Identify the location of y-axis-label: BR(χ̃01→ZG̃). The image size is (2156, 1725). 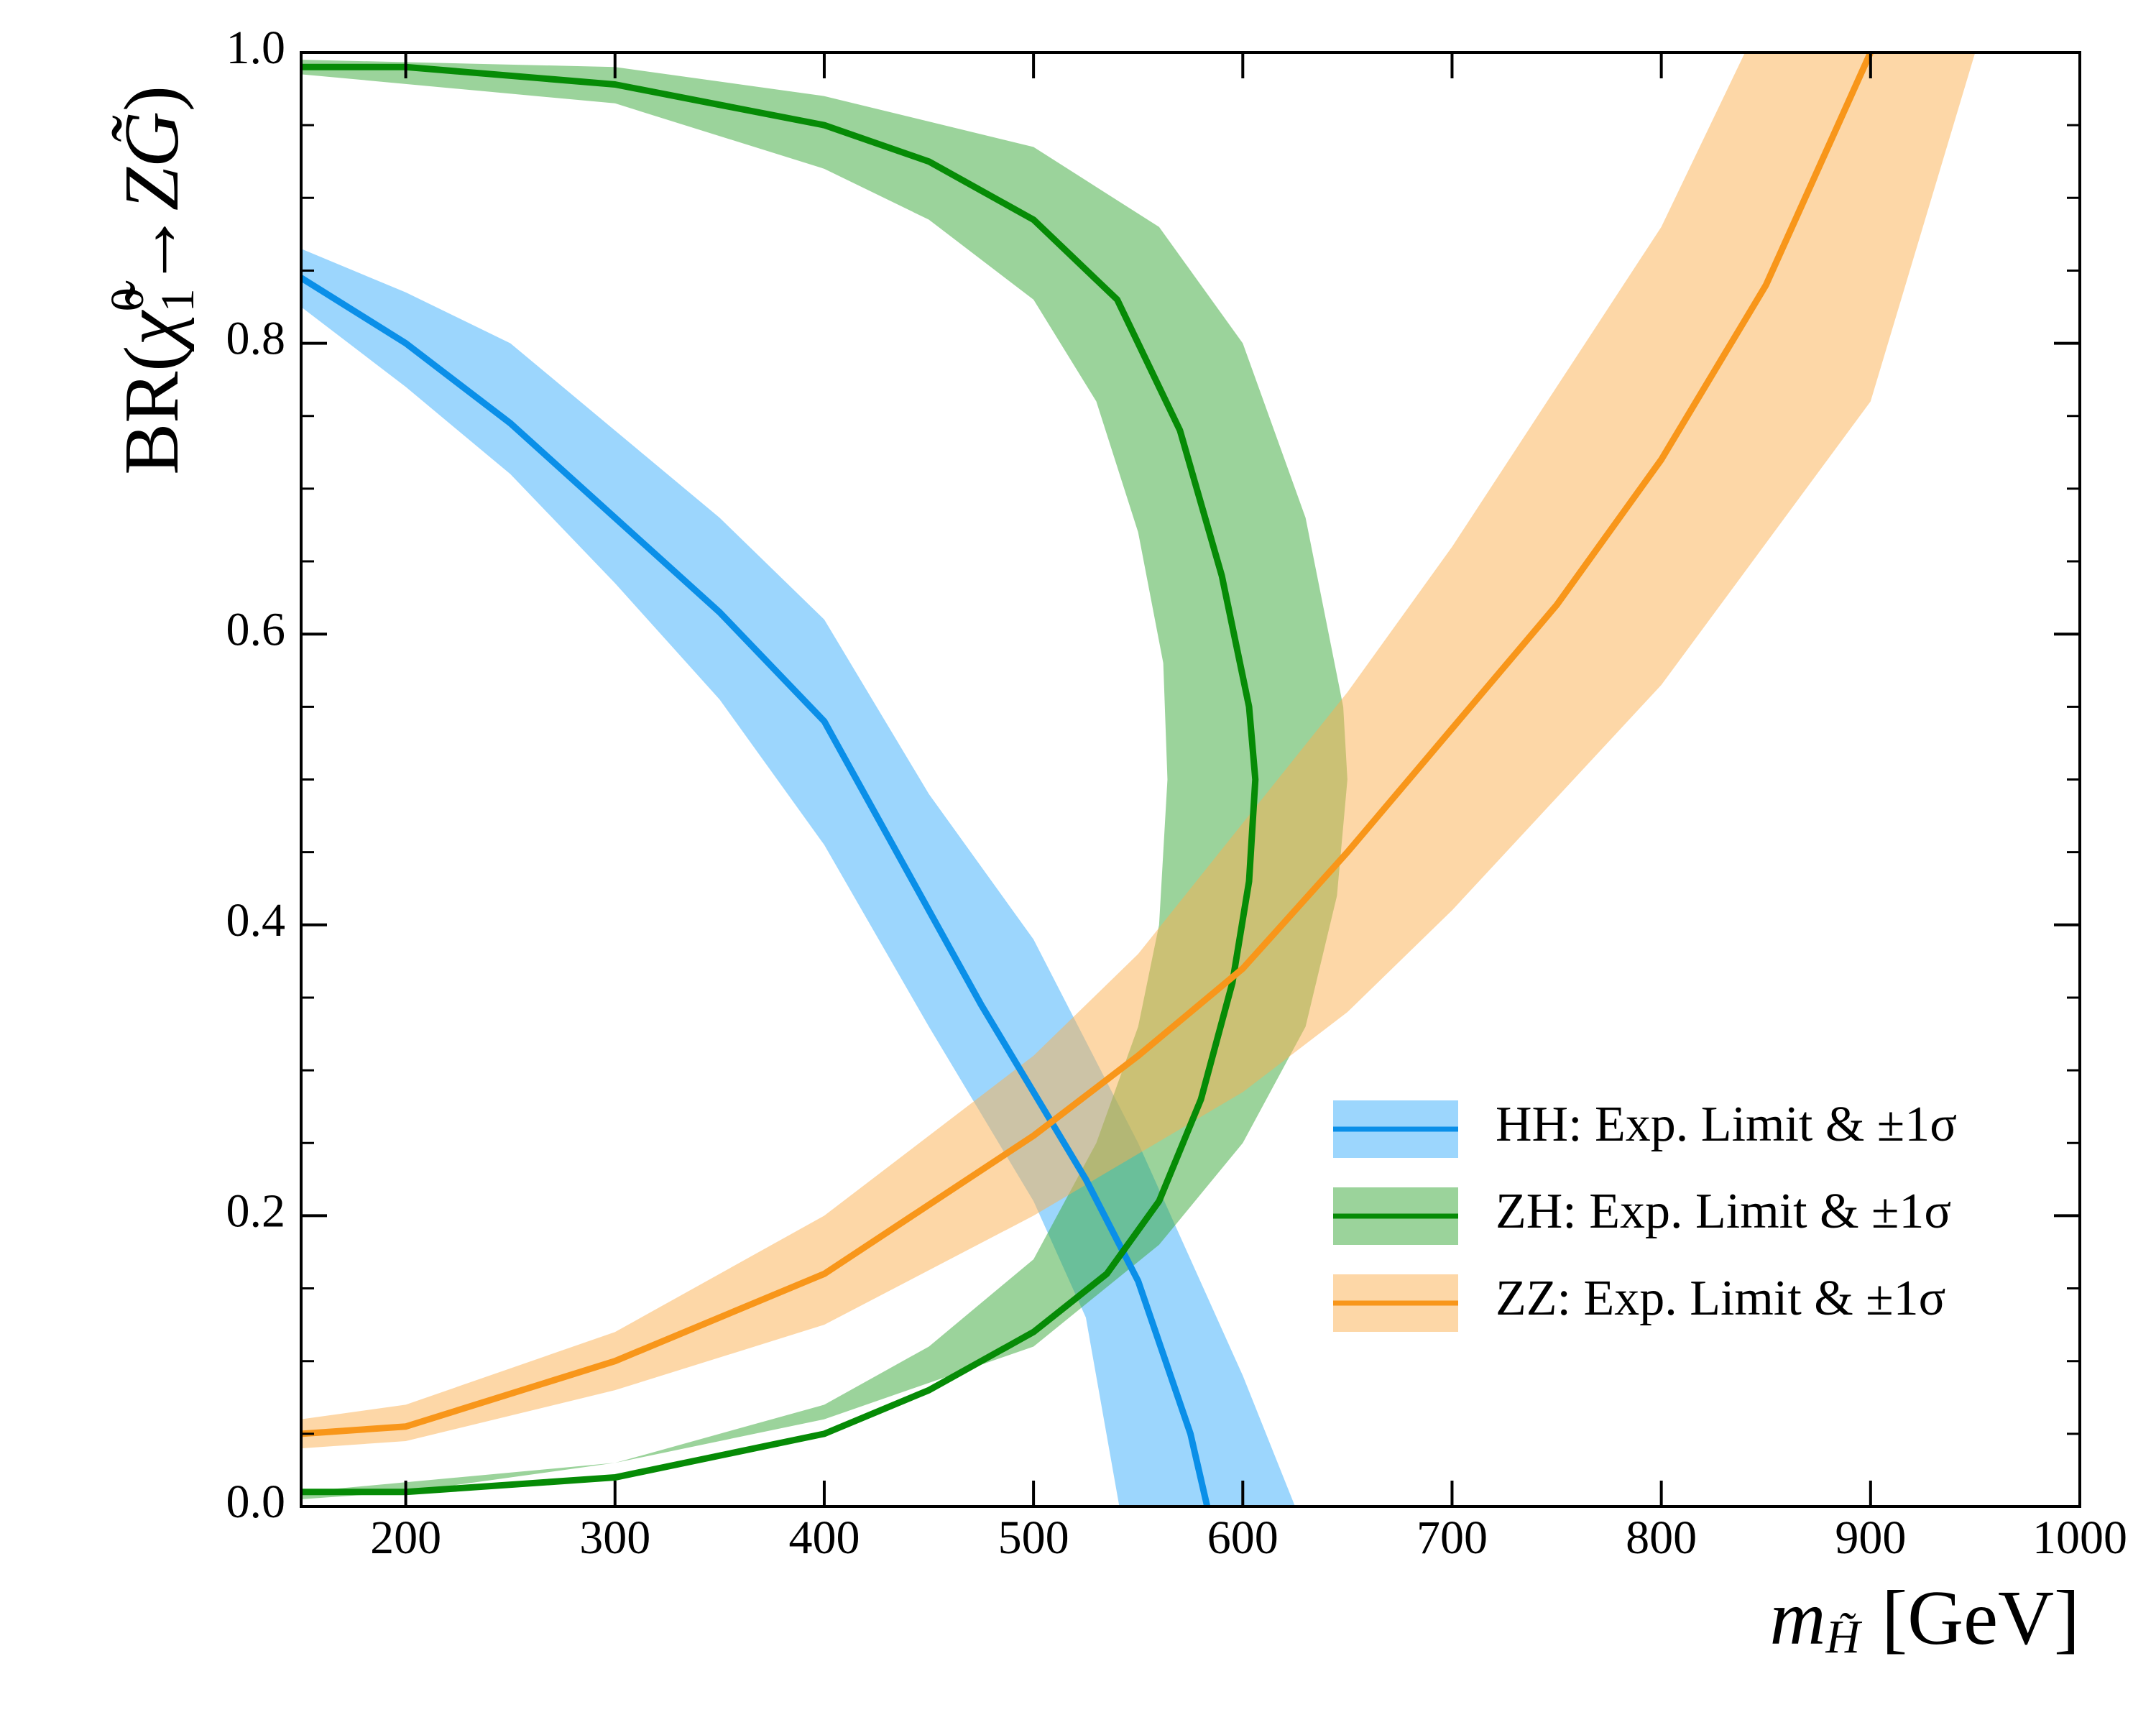
(152, 280).